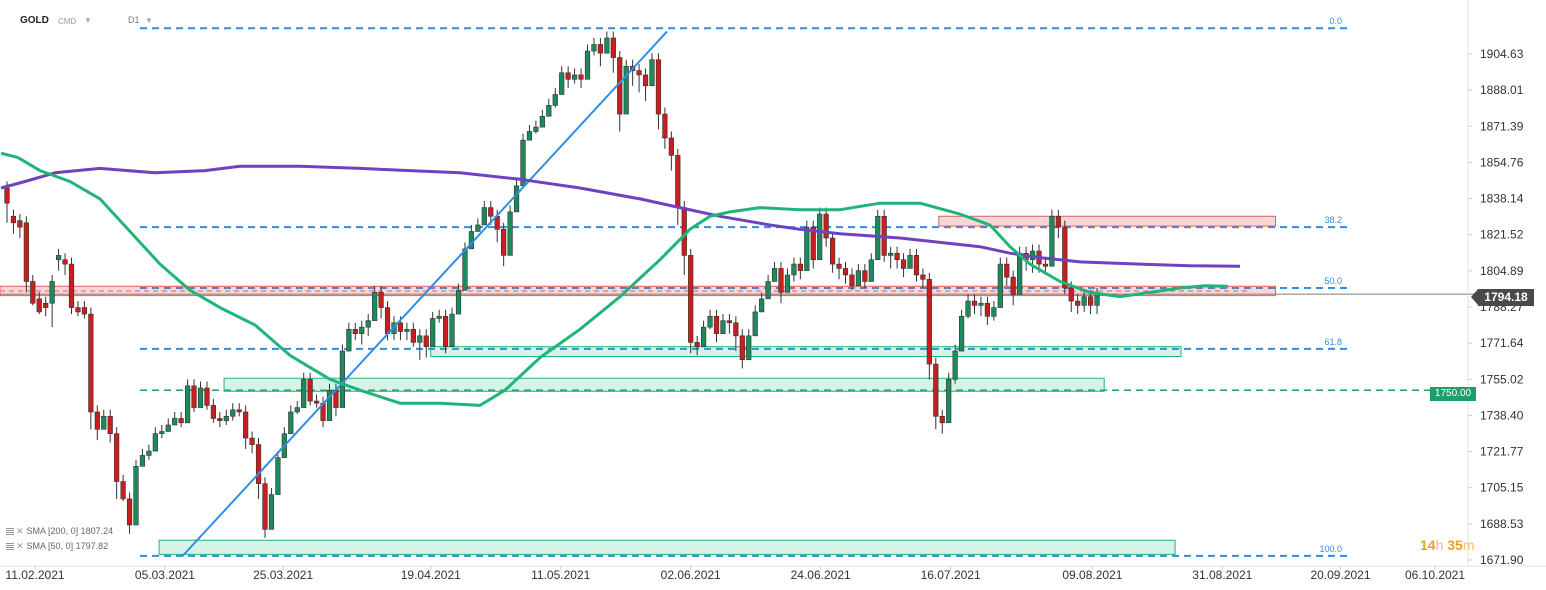  I want to click on legend-sma200-text: SMA [200, 0] 1807.24, so click(70, 531).